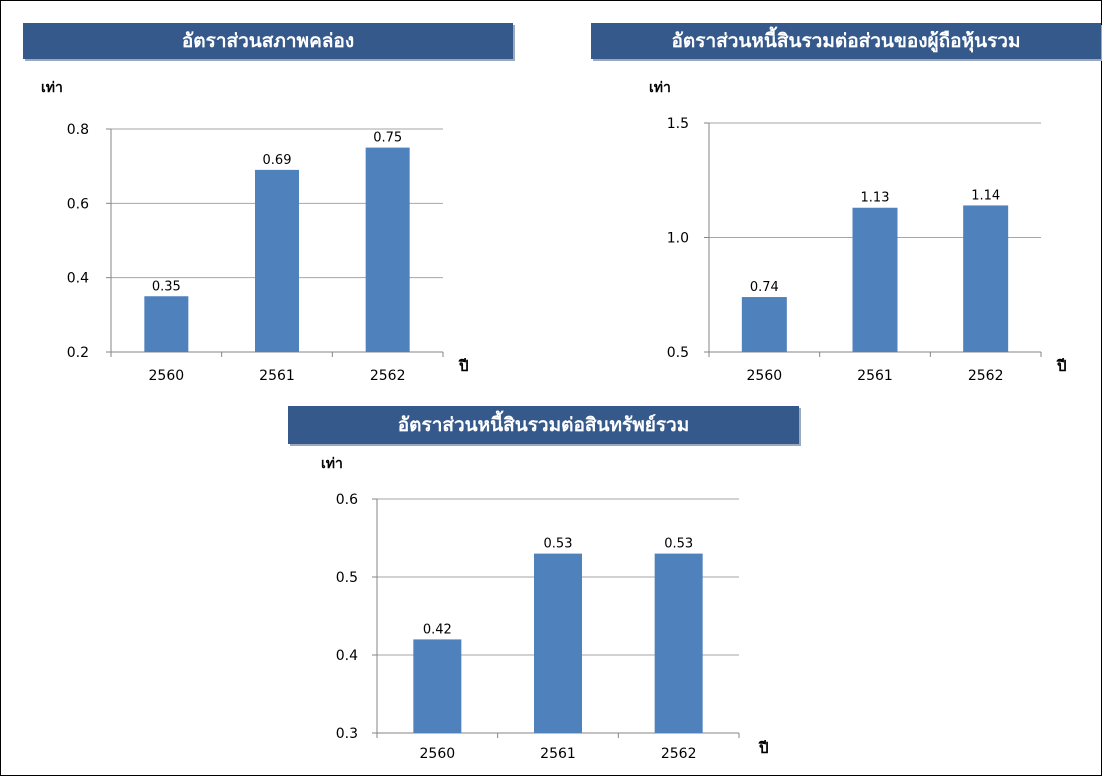  I want to click on data-label: 0.74, so click(764, 287).